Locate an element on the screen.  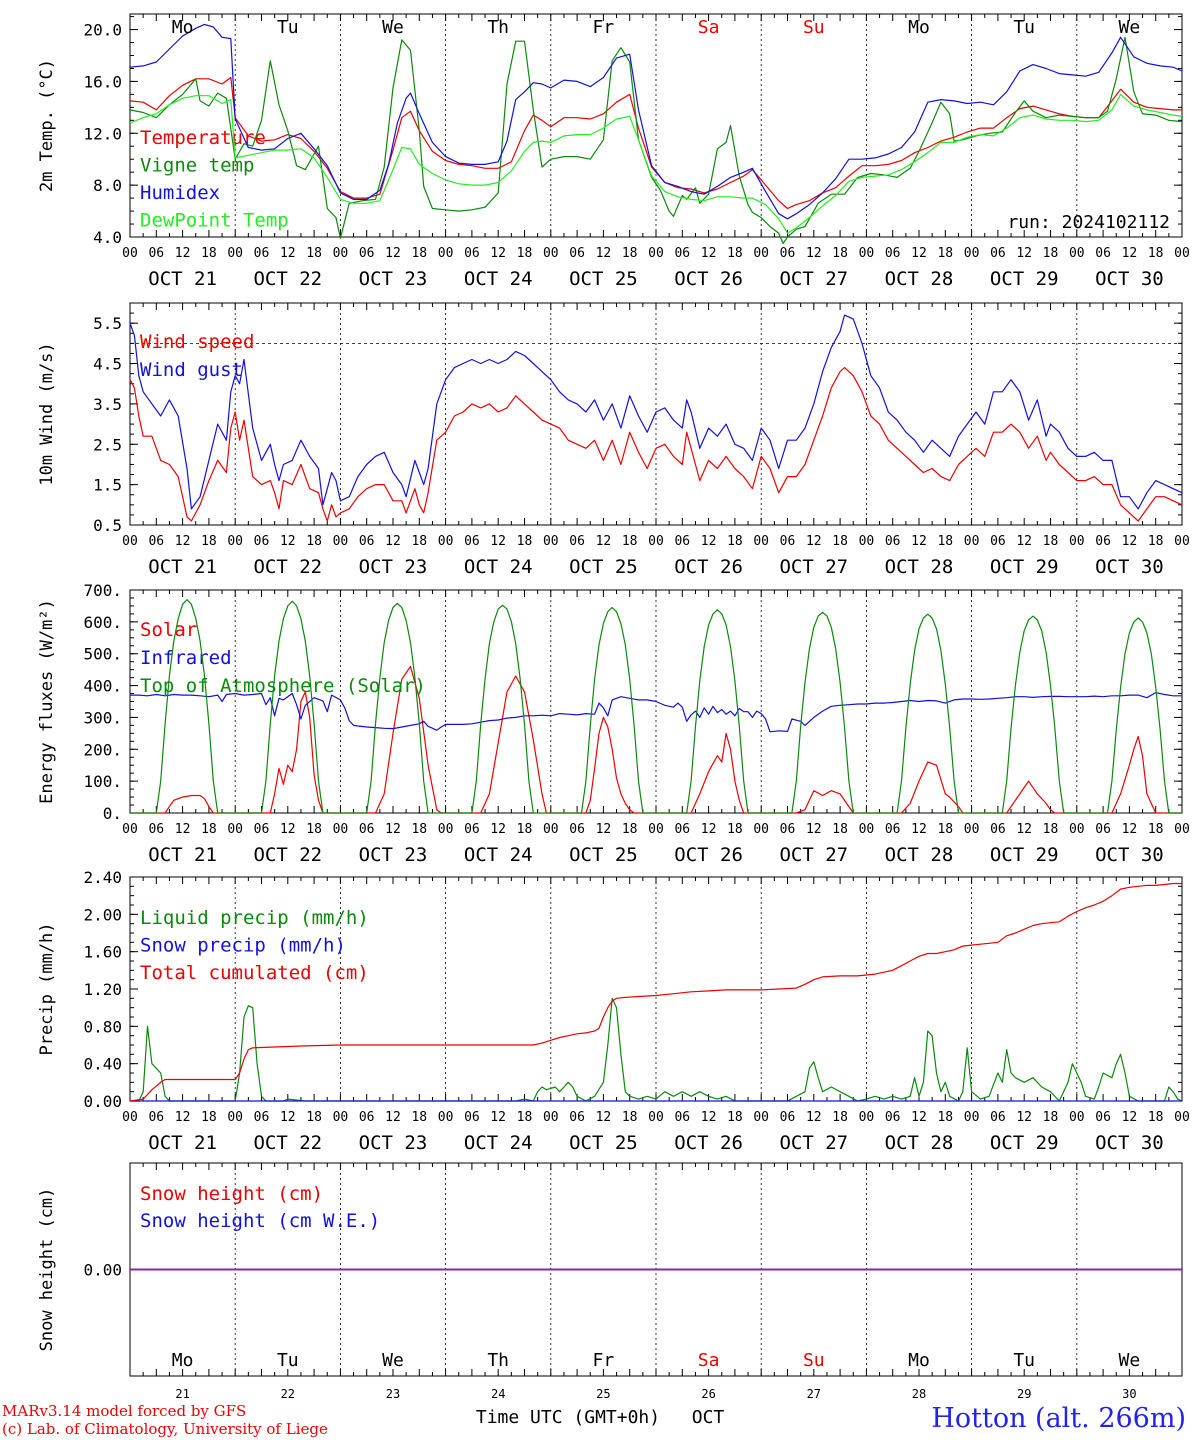
y-tick-label: 0.00 is located at coordinates (102, 1101).